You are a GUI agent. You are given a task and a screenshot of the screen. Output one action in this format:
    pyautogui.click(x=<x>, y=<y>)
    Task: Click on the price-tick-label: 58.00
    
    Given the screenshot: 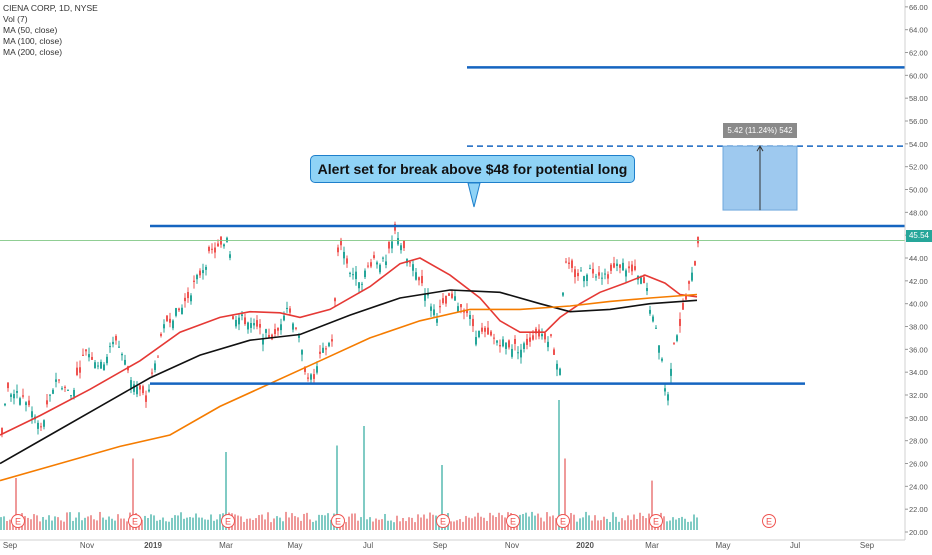 What is the action you would take?
    pyautogui.click(x=918, y=98)
    